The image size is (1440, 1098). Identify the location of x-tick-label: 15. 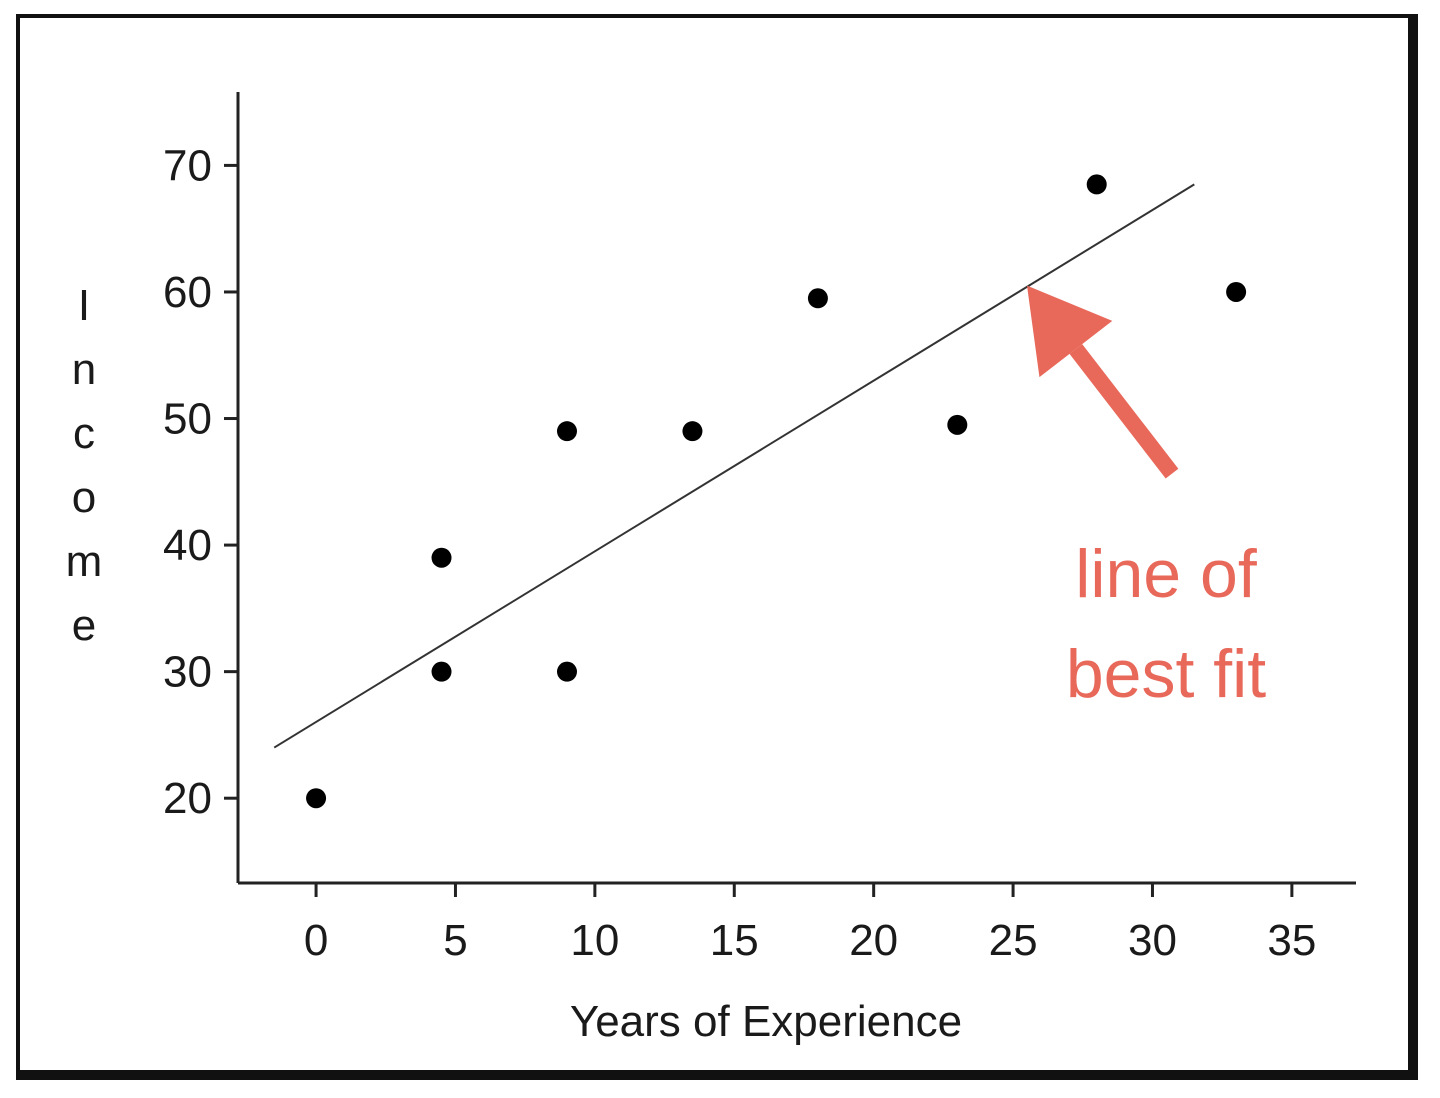
(734, 940).